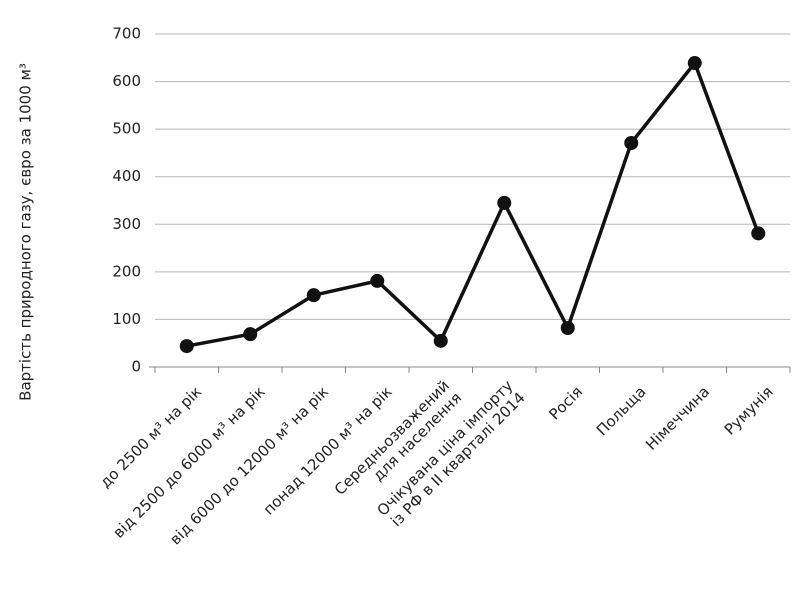 The image size is (800, 600). I want to click on x-tick-label: Польща, so click(621, 410).